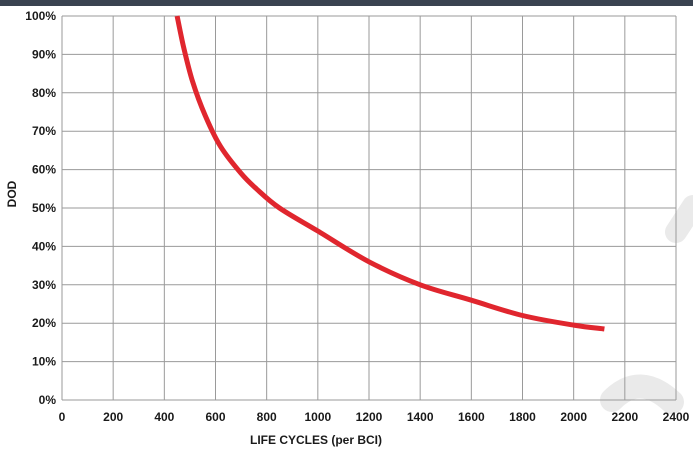 The height and width of the screenshot is (451, 693). Describe the element at coordinates (522, 417) in the screenshot. I see `x-tick-label: 1800` at that location.